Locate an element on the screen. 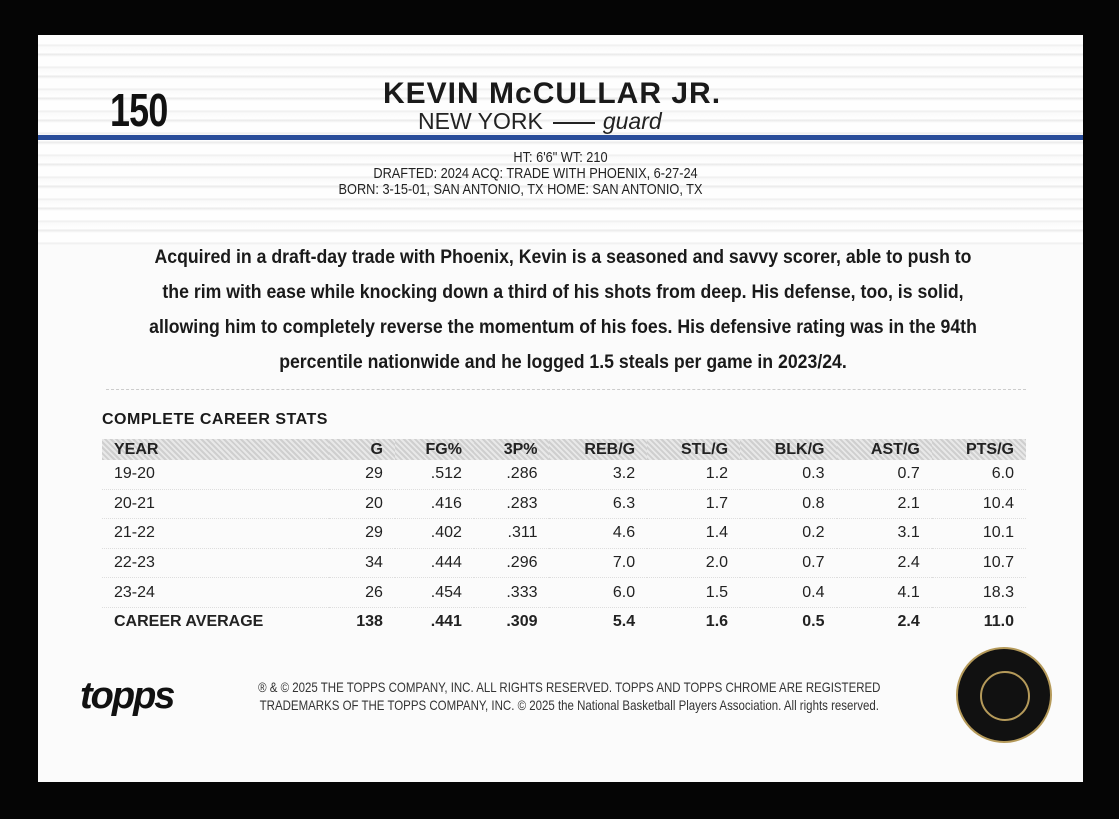 Image resolution: width=1119 pixels, height=819 pixels. stat-cell: .296 is located at coordinates (511, 563).